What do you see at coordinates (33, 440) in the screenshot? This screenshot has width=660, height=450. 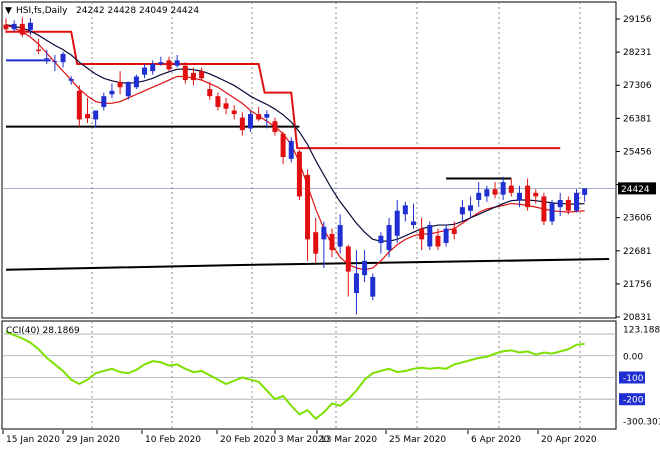 I see `date-label-0: 15 Jan 2020` at bounding box center [33, 440].